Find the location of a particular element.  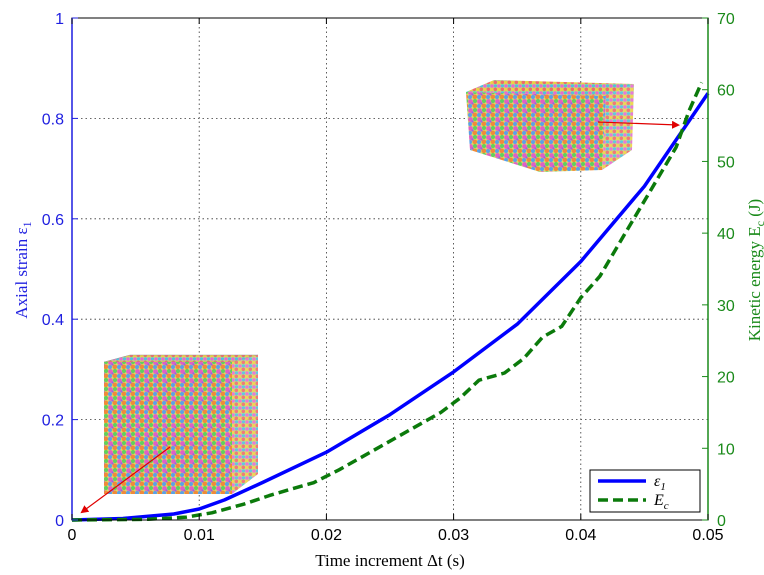

x-tick-label: 0.04 is located at coordinates (580, 535).